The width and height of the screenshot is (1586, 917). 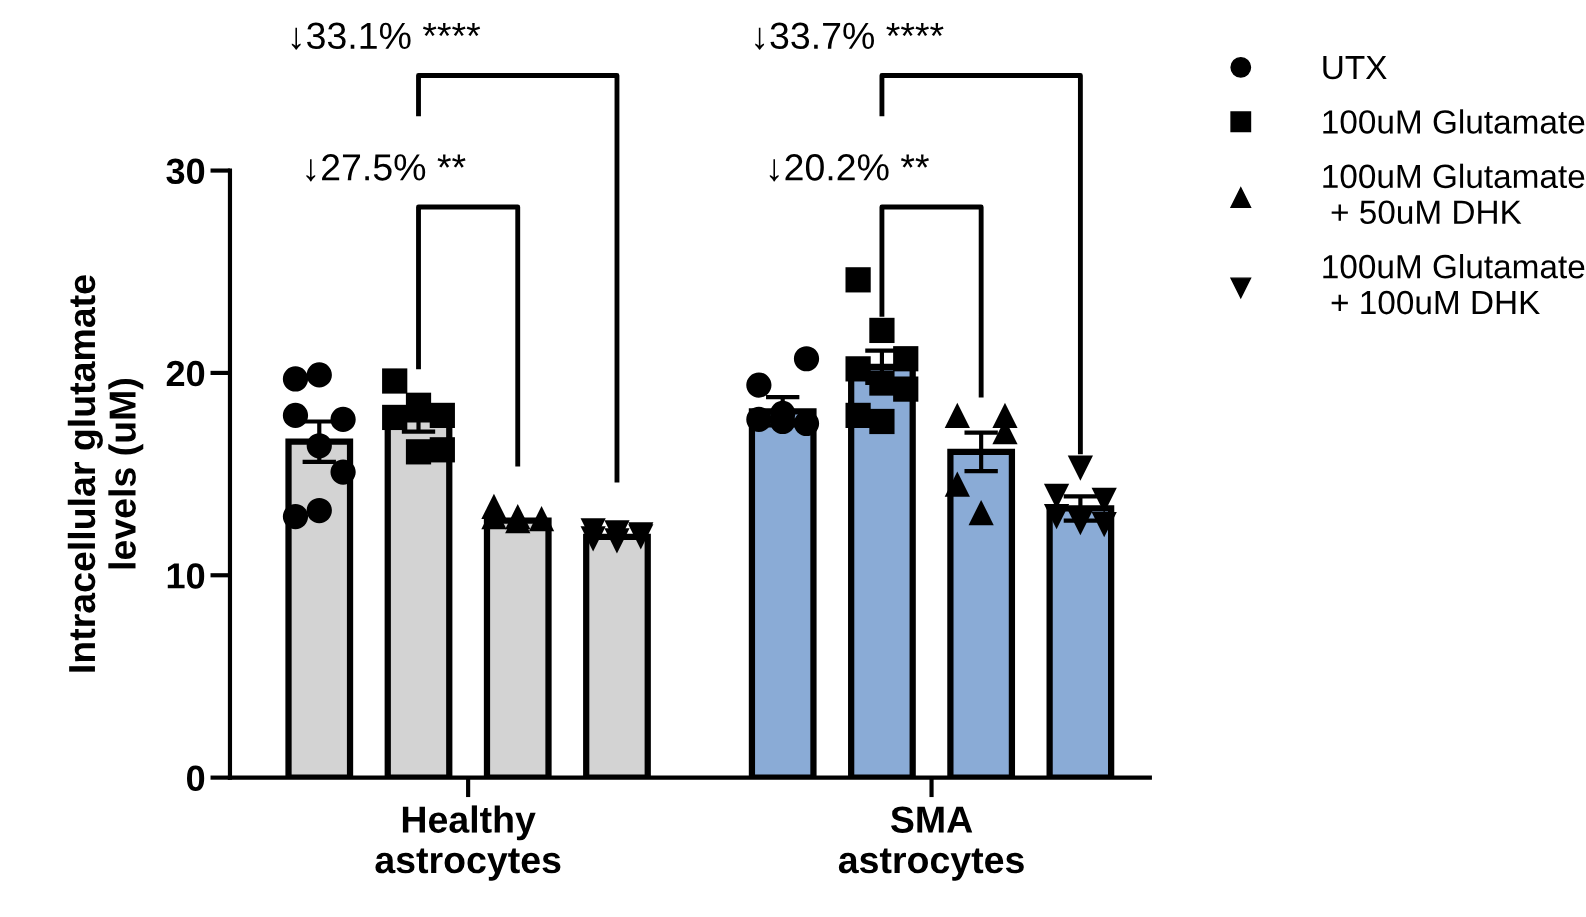 I want to click on y-tick-label: 30, so click(x=185, y=171).